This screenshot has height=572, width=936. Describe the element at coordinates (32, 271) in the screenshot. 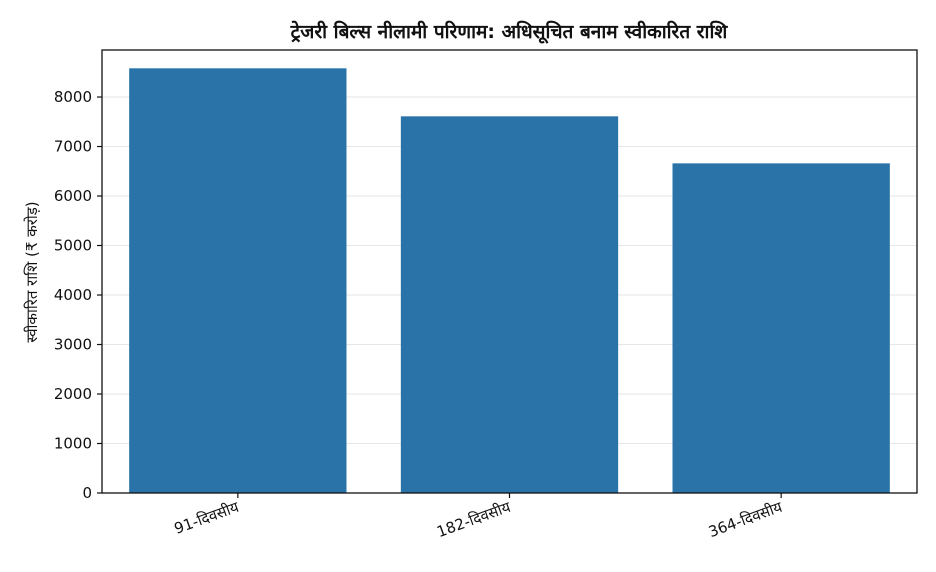

I see `y-axis-label: स्वीकारित राशि (₹ करोड़)` at that location.